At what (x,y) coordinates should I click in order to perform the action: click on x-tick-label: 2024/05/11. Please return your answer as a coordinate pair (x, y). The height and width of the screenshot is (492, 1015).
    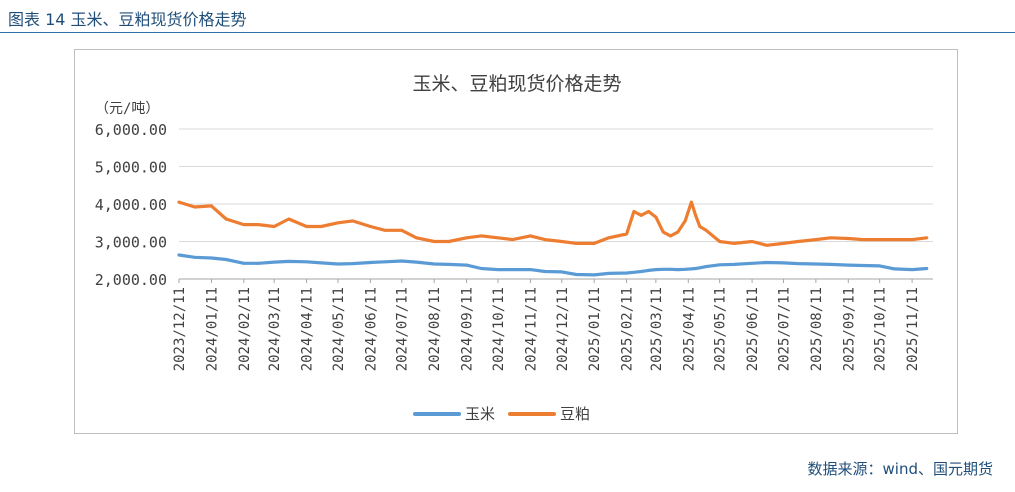
    Looking at the image, I should click on (339, 329).